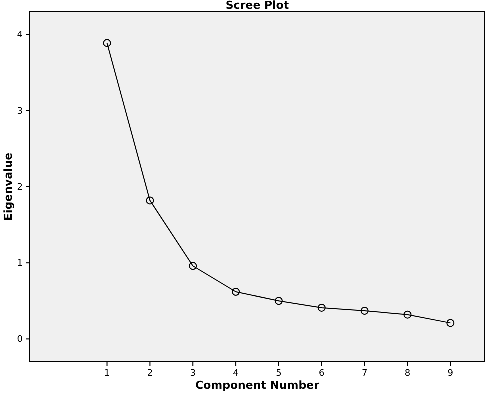  What do you see at coordinates (451, 374) in the screenshot?
I see `x-tick-label: 9` at bounding box center [451, 374].